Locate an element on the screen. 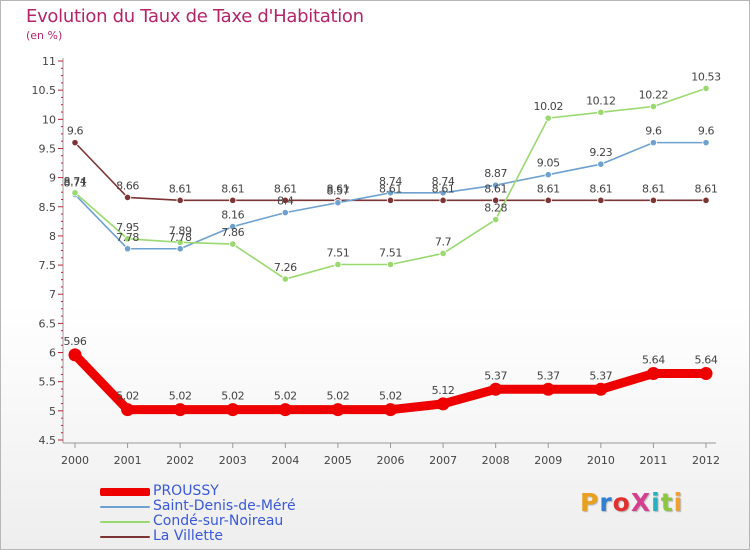  y-tick-label: 5.5 is located at coordinates (48, 382).